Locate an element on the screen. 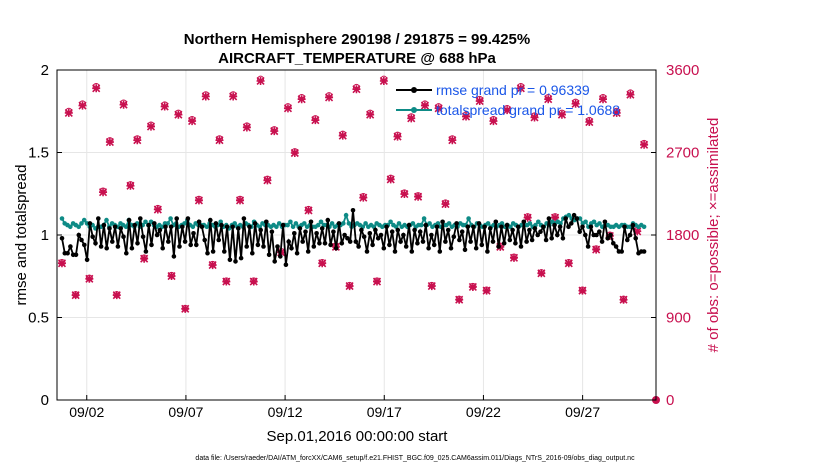  chart-subtitle: AIRCRAFT_TEMPERATURE @ 688 hPa is located at coordinates (357, 58).